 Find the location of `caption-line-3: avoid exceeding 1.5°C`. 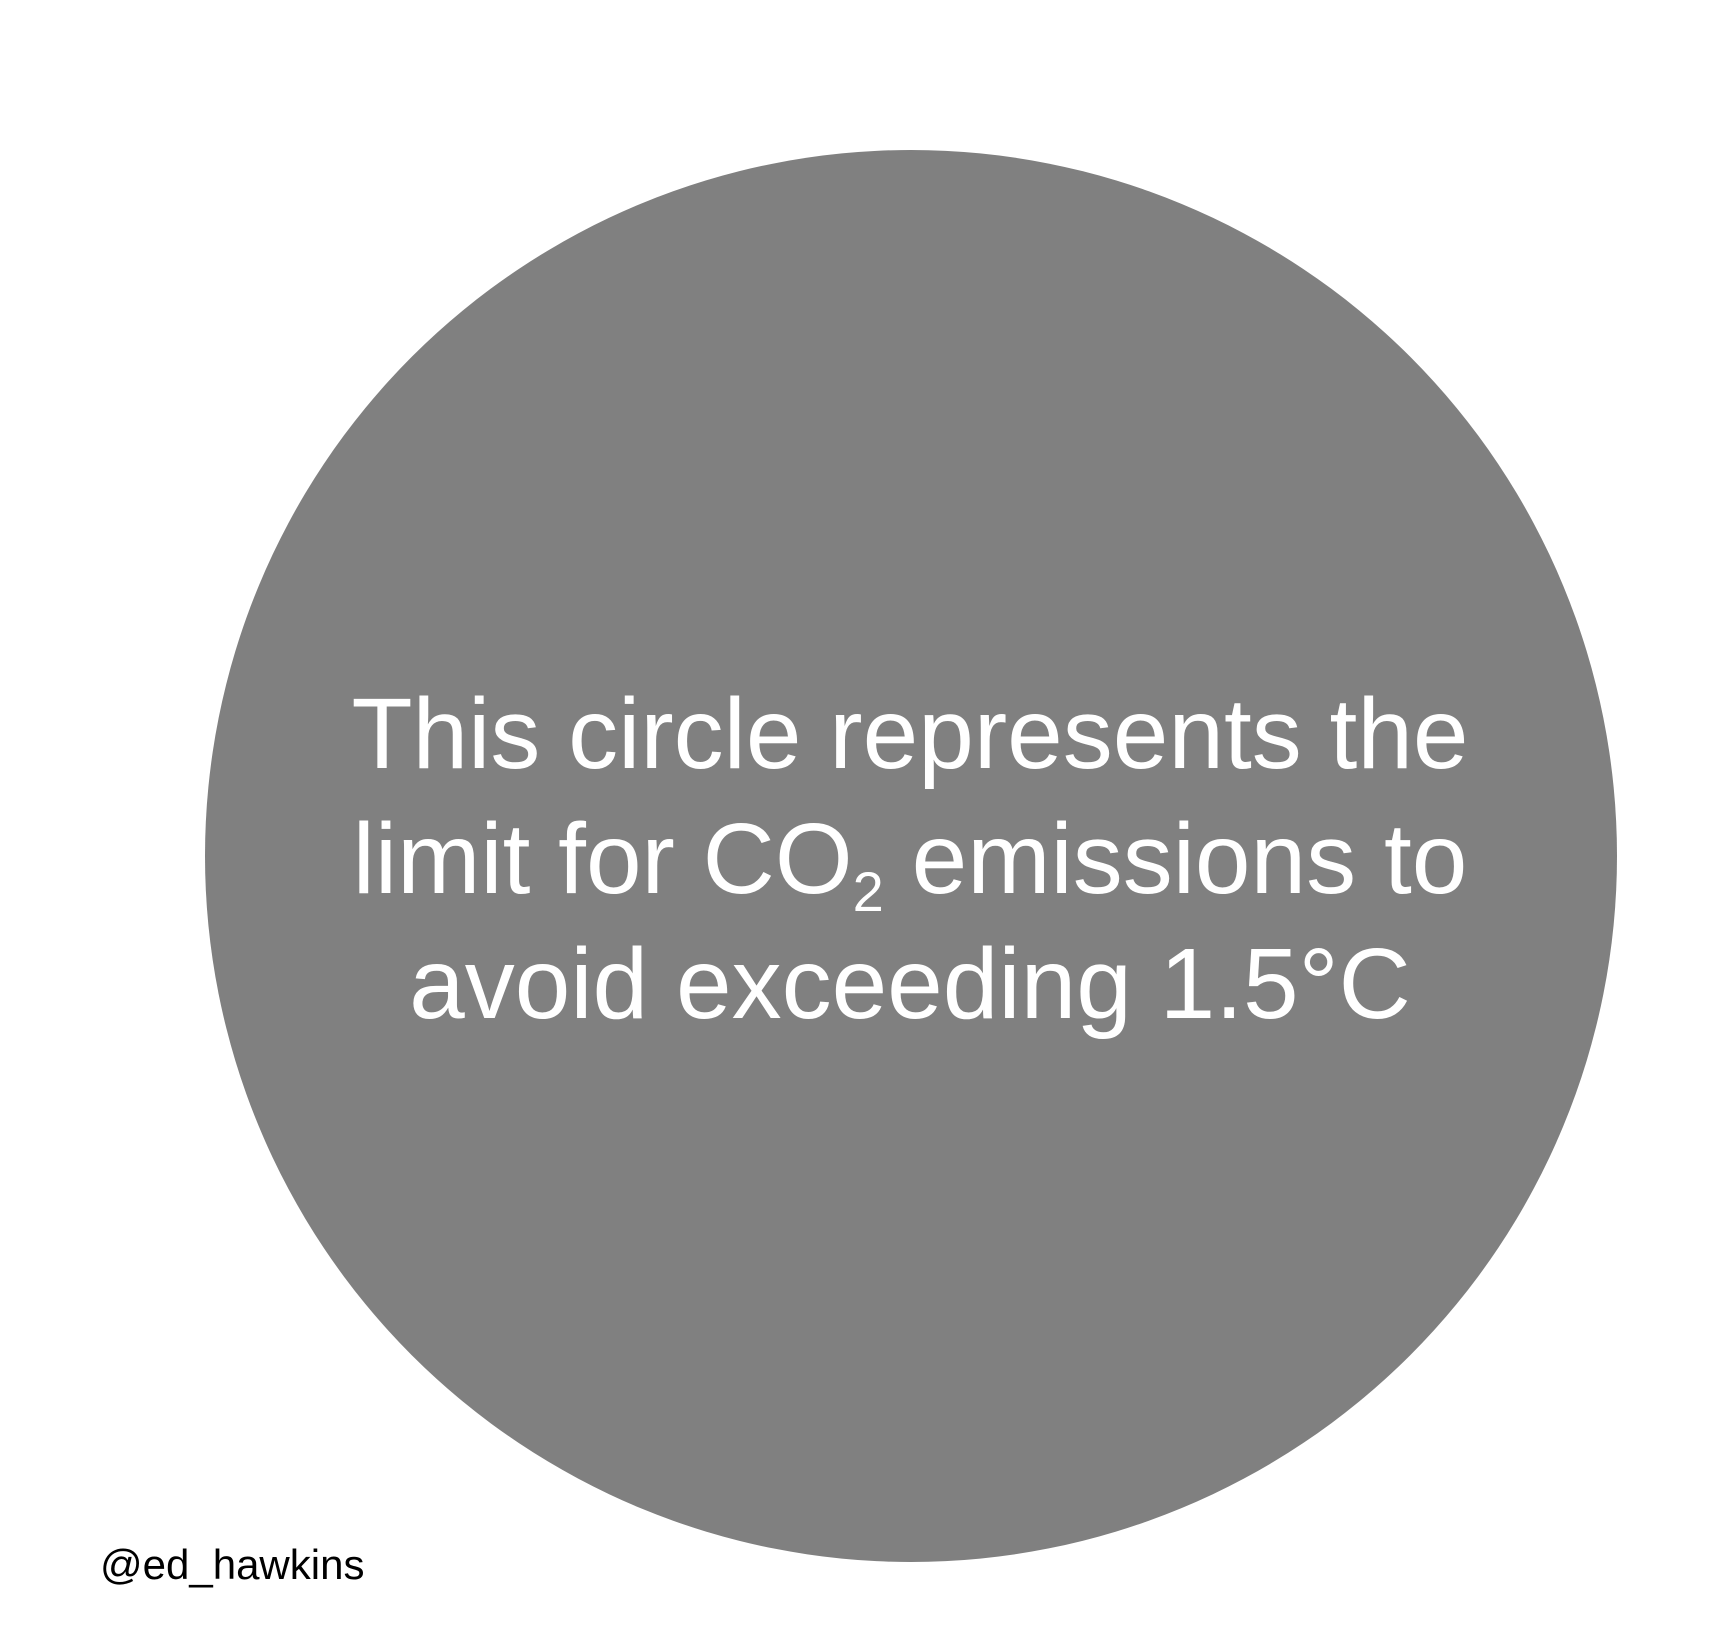

caption-line-3: avoid exceeding 1.5°C is located at coordinates (910, 984).